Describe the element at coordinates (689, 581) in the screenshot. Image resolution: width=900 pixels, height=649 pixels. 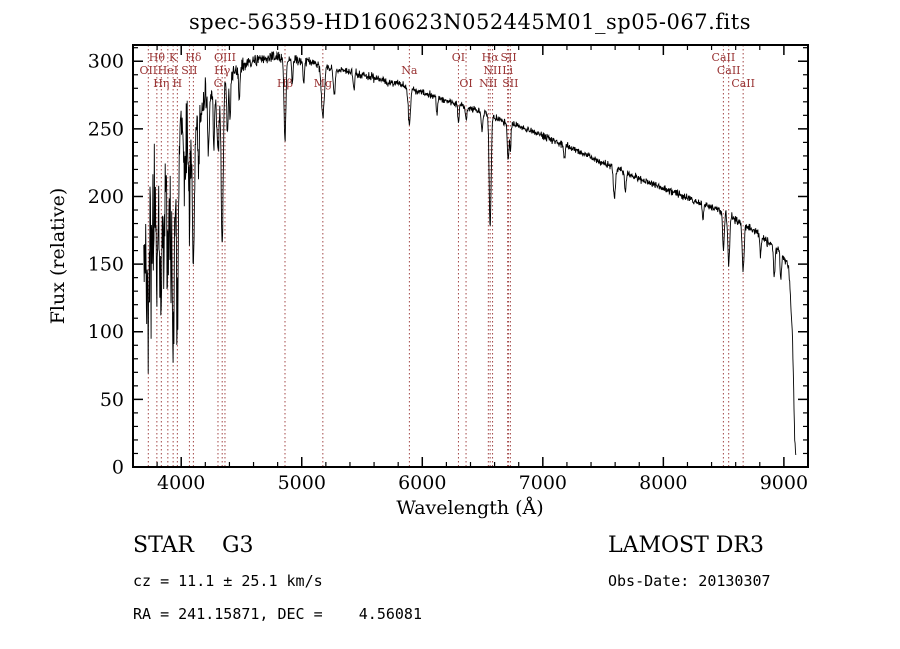
I see `obsdate-text: Obs-Date: 20130307` at that location.